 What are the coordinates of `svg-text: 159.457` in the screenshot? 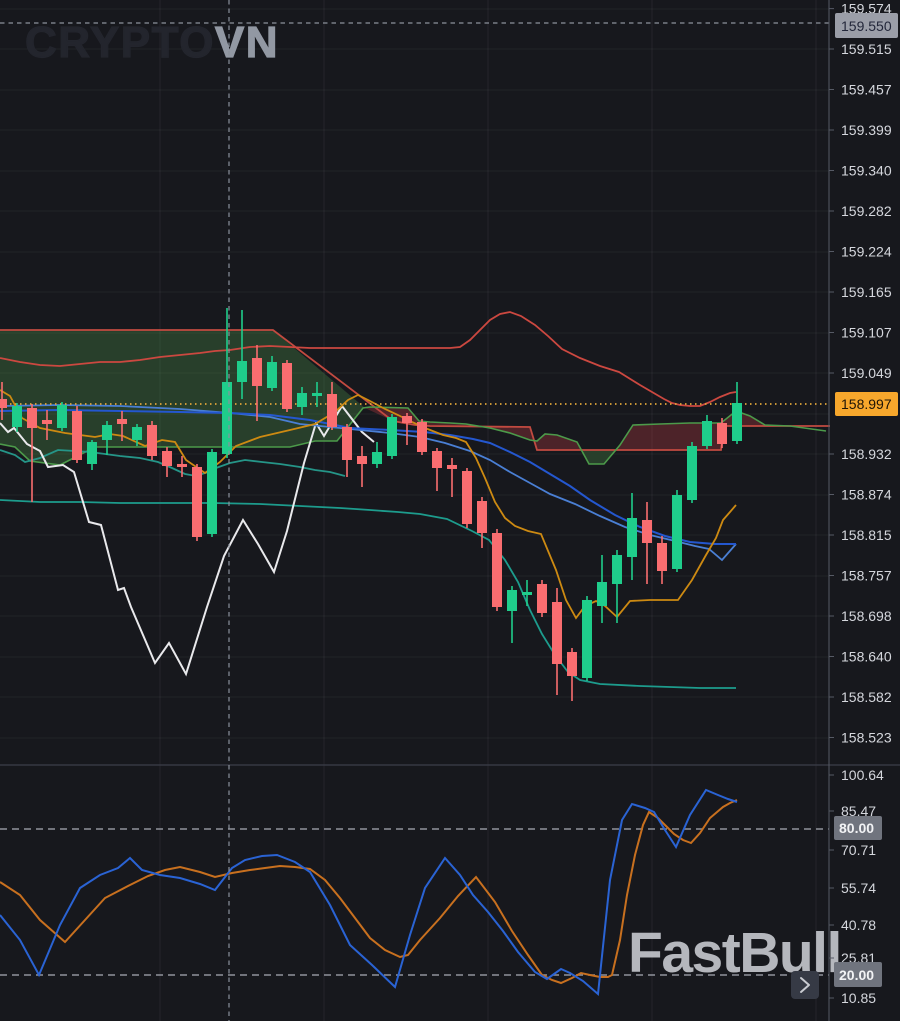 It's located at (866, 90).